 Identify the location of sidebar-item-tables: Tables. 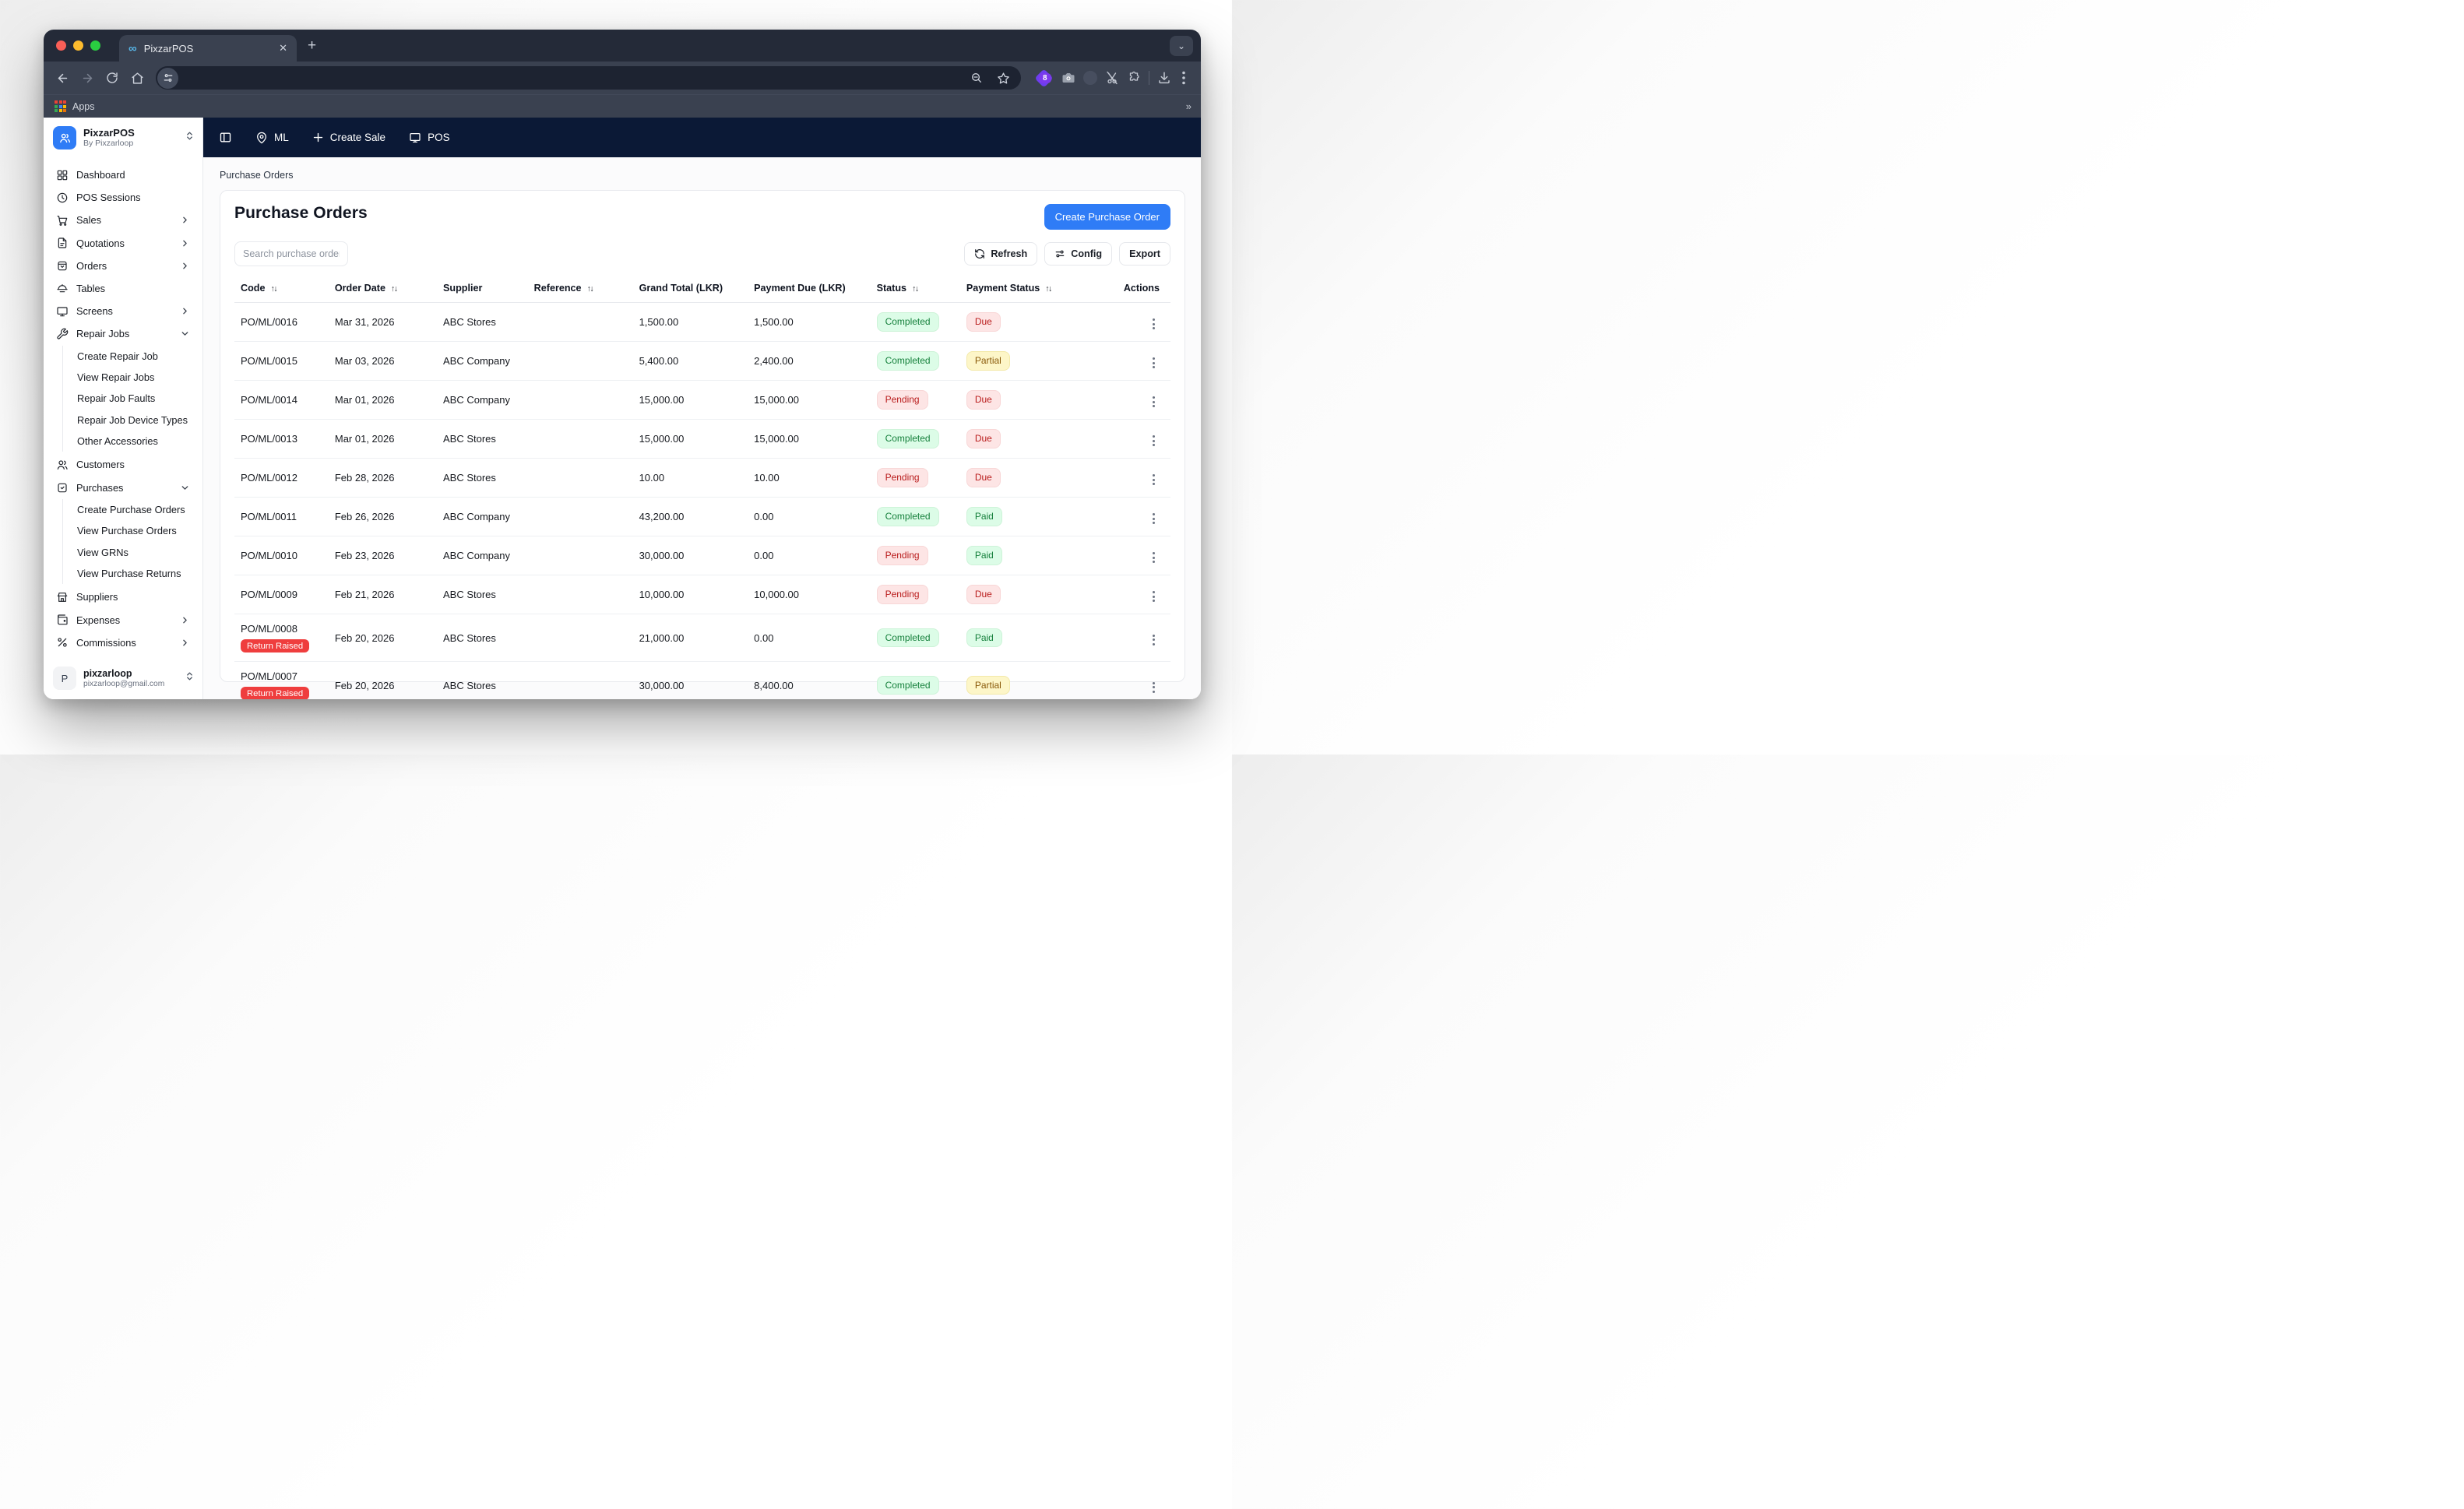
(123, 288).